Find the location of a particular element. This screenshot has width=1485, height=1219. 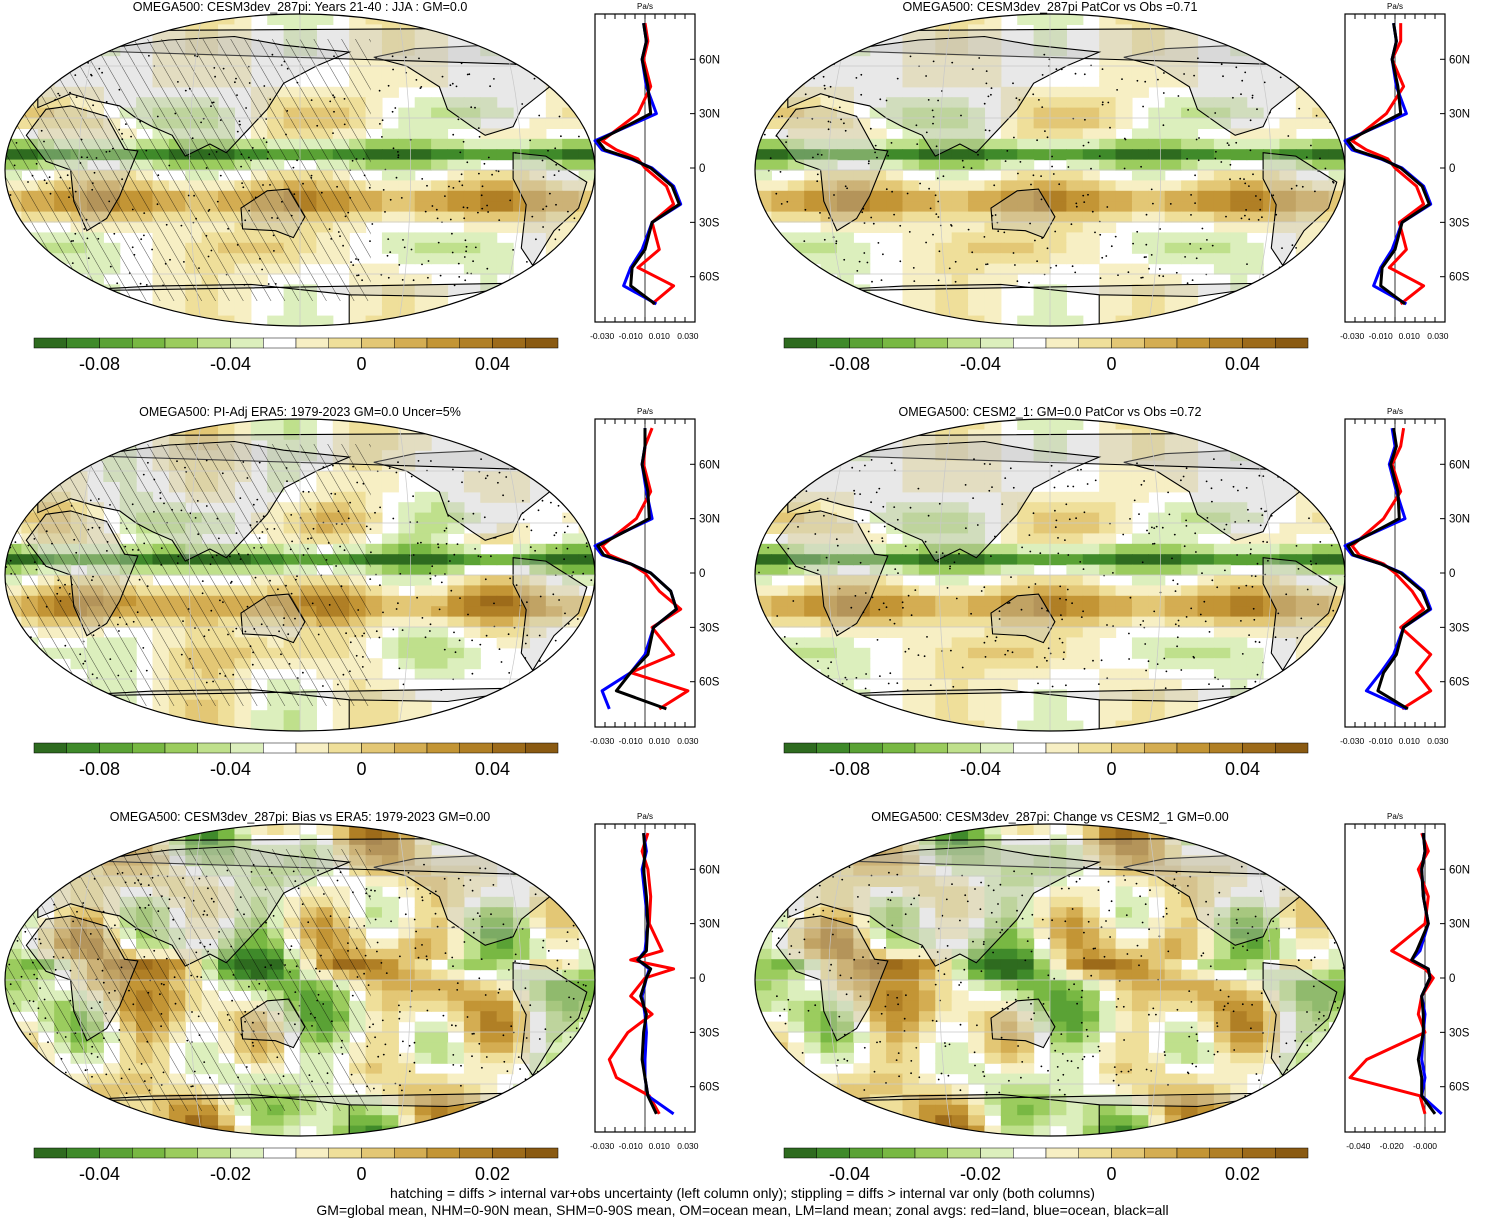

zonal-unit-label: Pa/s is located at coordinates (1395, 816).